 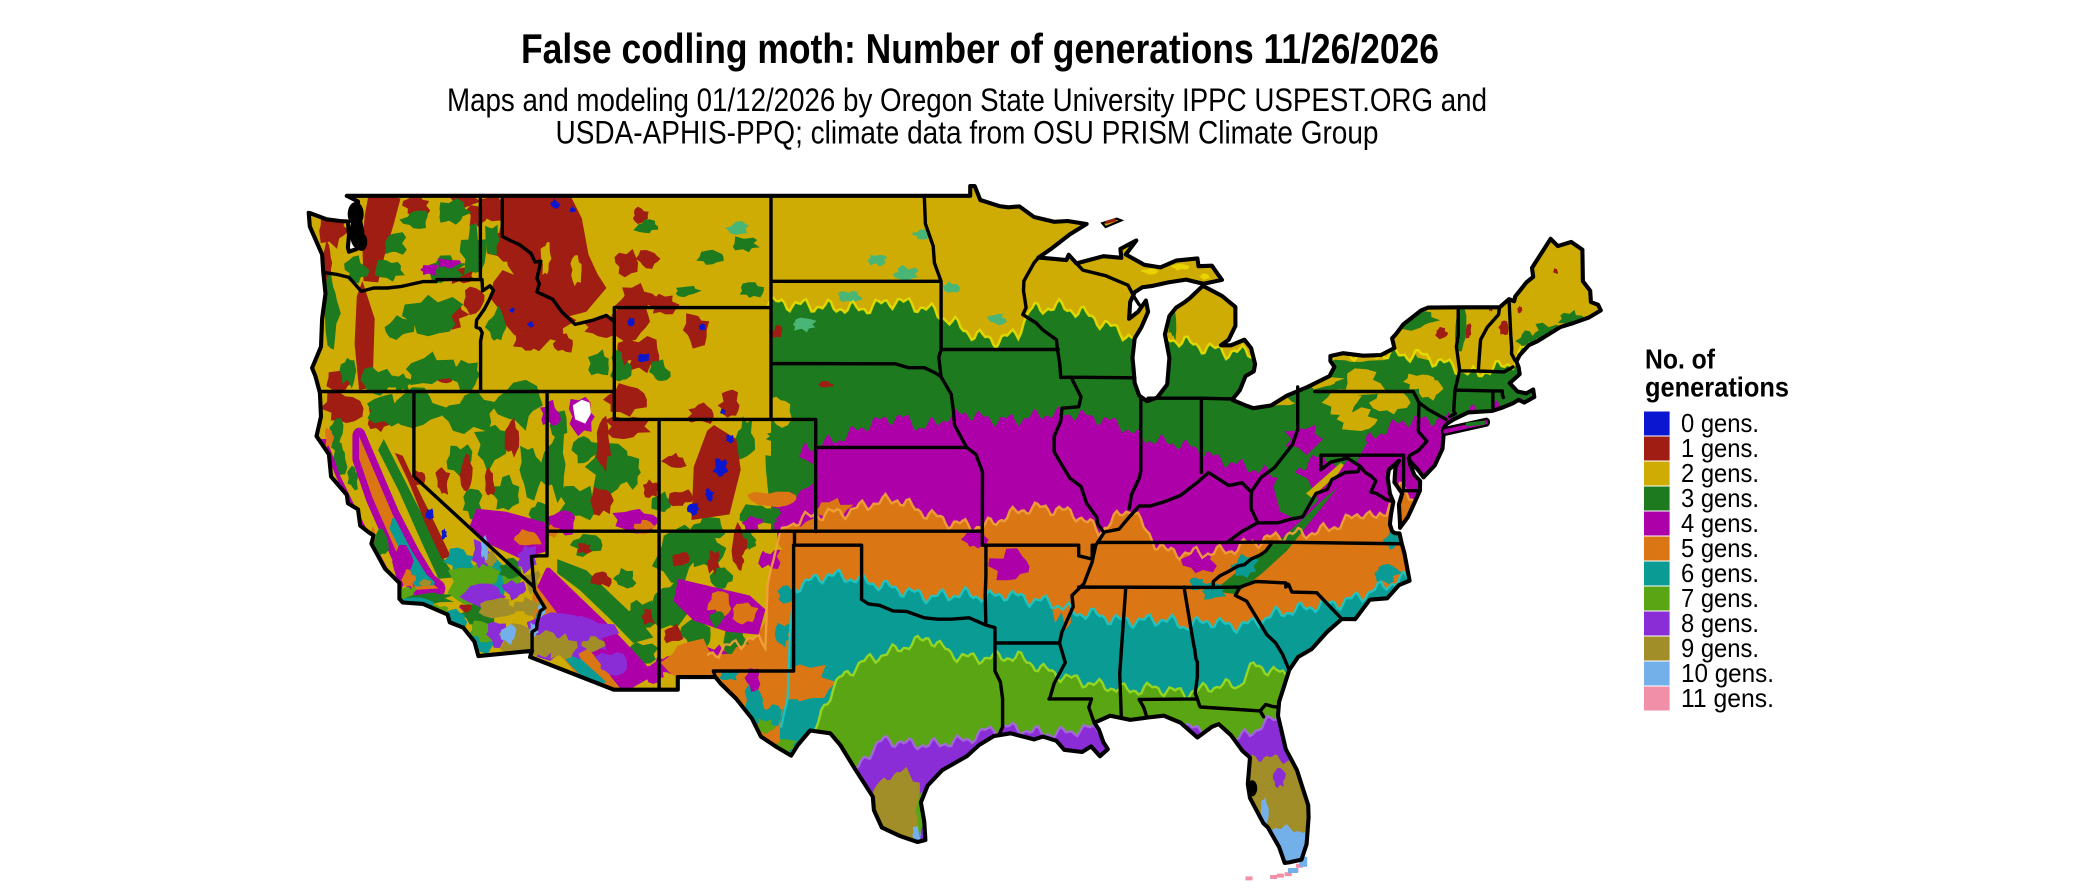 I want to click on svg-text: 8 gens., so click(x=1720, y=623).